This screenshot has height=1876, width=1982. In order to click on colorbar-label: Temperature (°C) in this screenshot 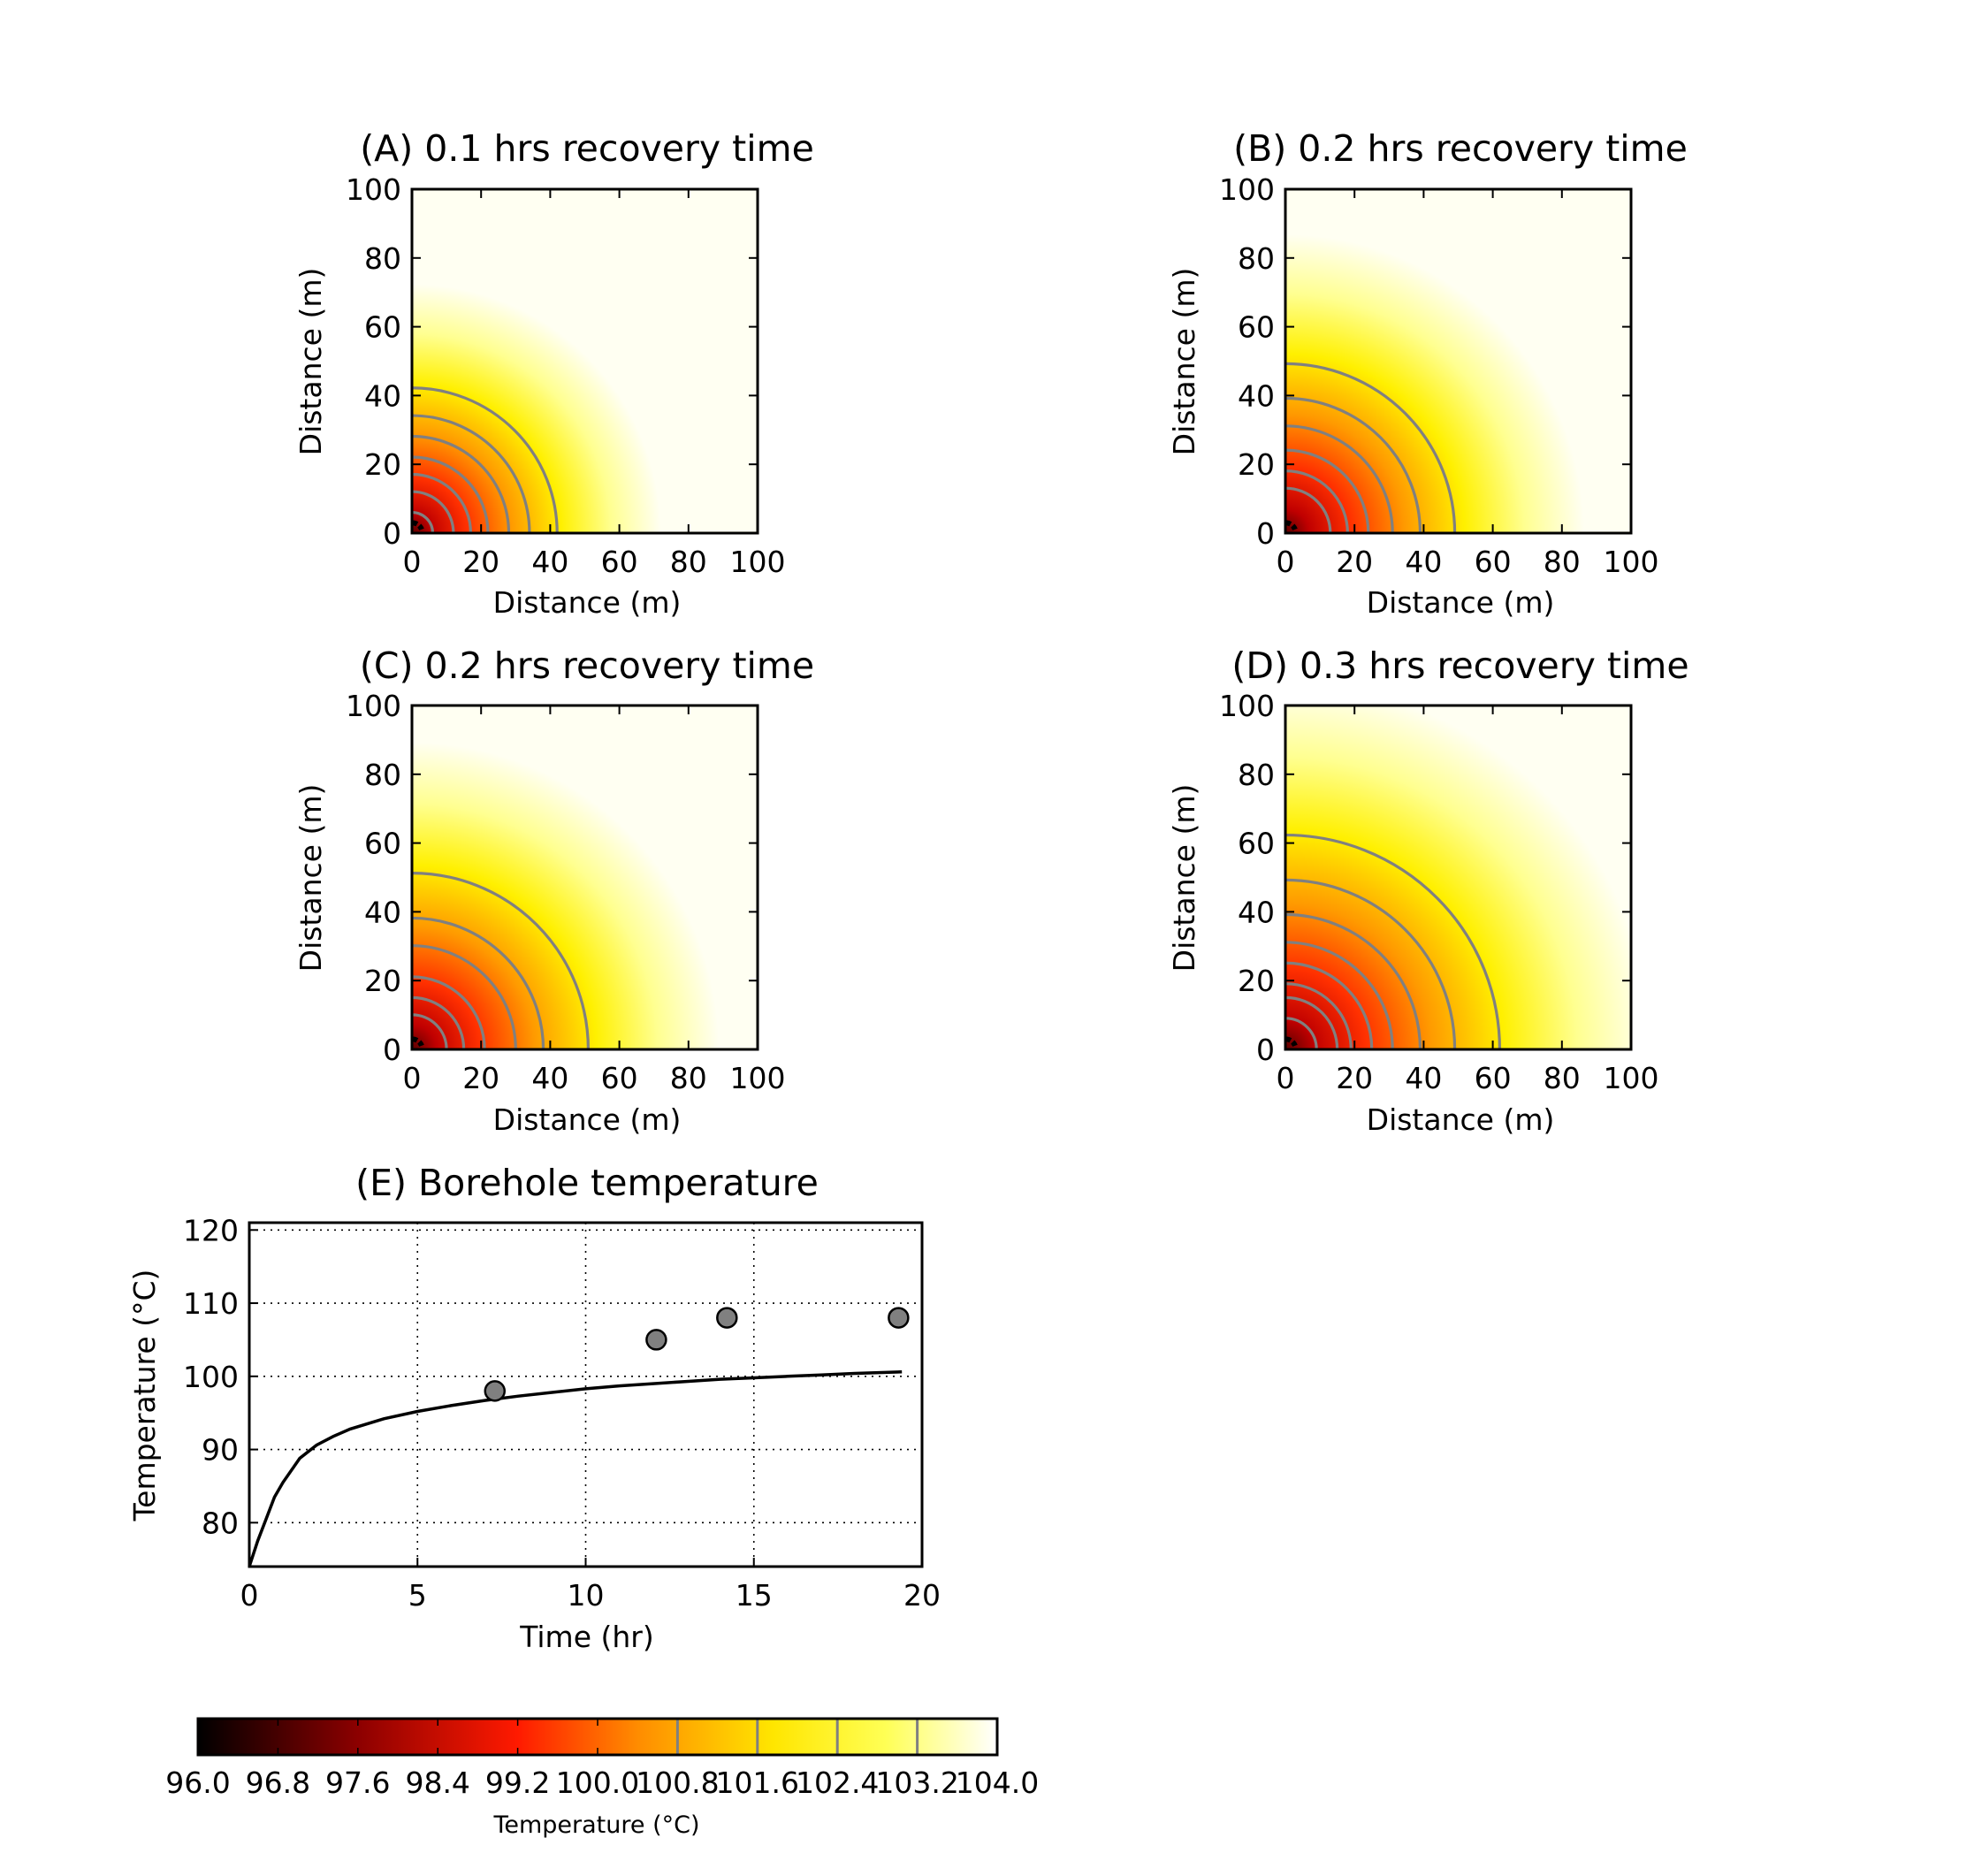, I will do `click(595, 1825)`.